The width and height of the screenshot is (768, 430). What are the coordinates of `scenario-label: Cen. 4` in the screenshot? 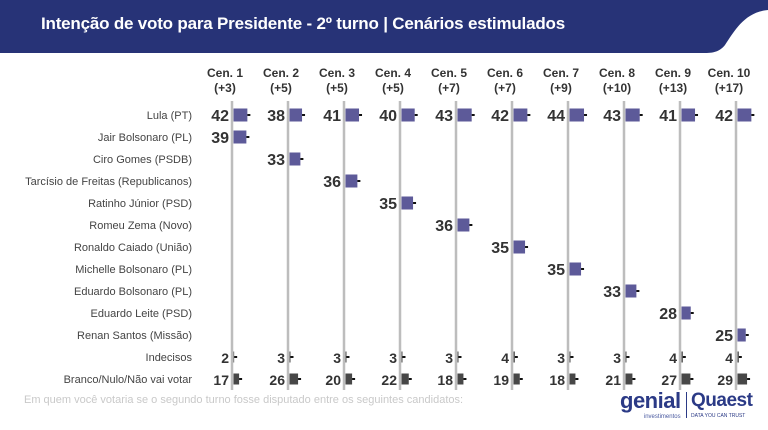 It's located at (393, 73).